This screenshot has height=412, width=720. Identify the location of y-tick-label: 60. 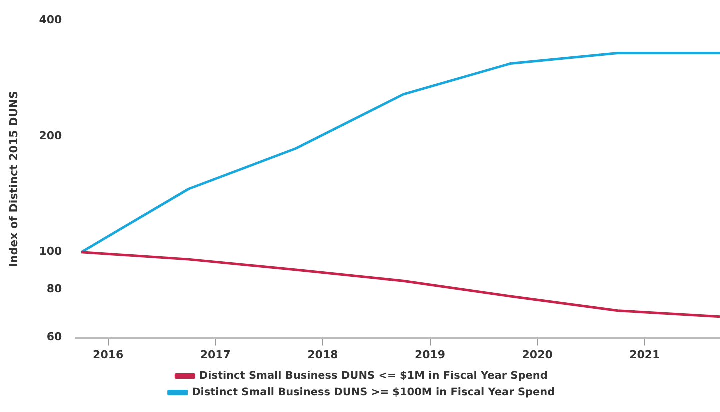
(54, 337).